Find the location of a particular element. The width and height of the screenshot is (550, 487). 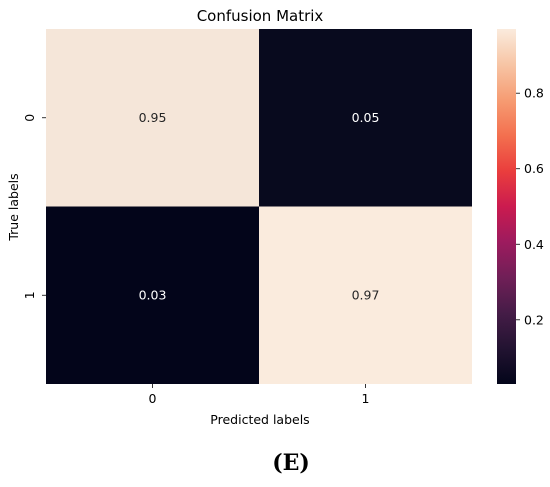

y-tick-label: 0 is located at coordinates (29, 118).